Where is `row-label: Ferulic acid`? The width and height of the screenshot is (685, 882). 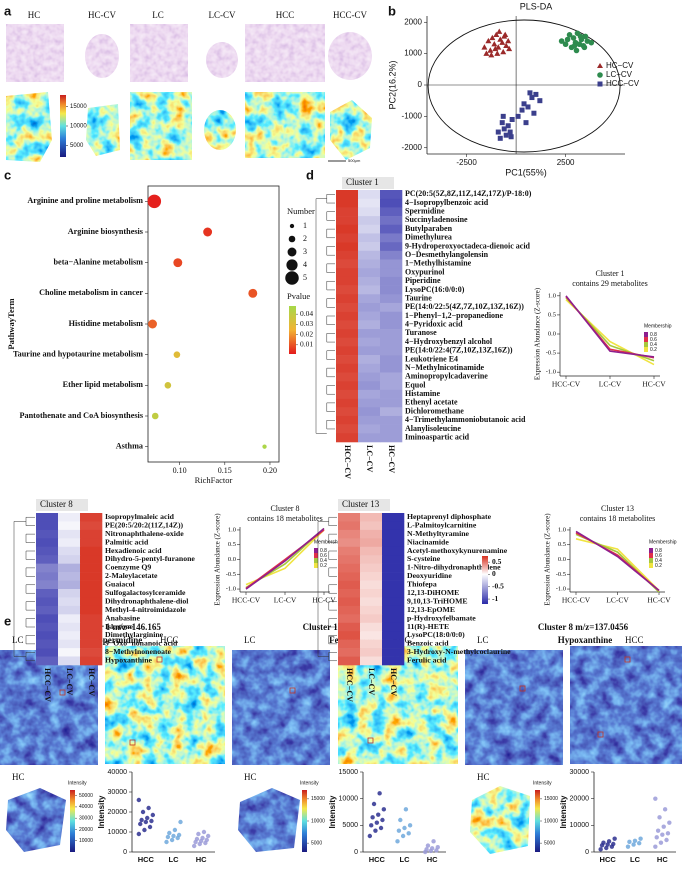
row-label: Ferulic acid is located at coordinates (427, 660).